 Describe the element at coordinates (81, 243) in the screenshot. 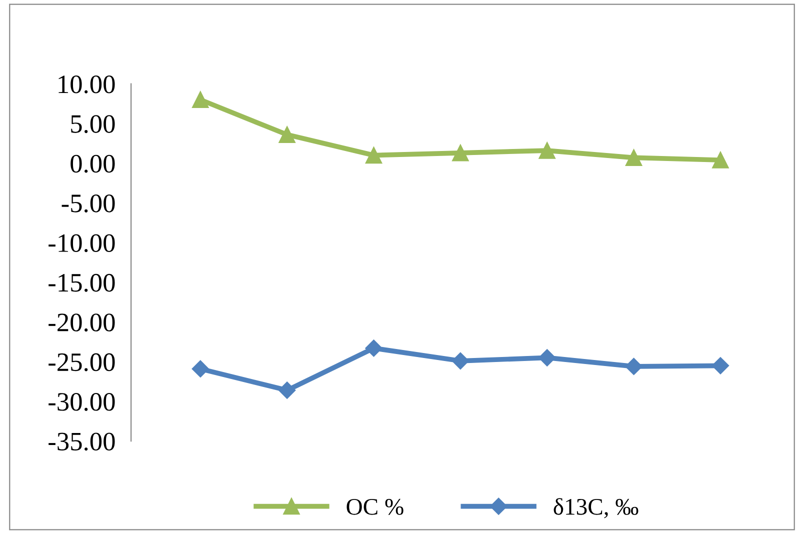

I see `y-tick-label: -10.00` at that location.